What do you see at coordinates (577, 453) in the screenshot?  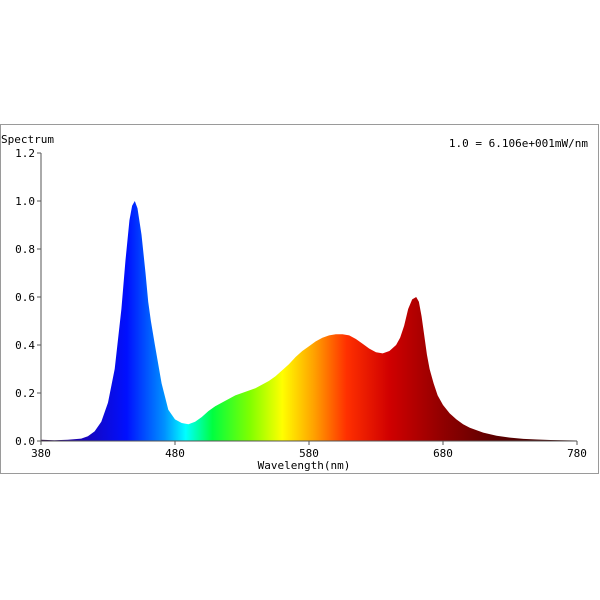 I see `x-tick-label: 780` at bounding box center [577, 453].